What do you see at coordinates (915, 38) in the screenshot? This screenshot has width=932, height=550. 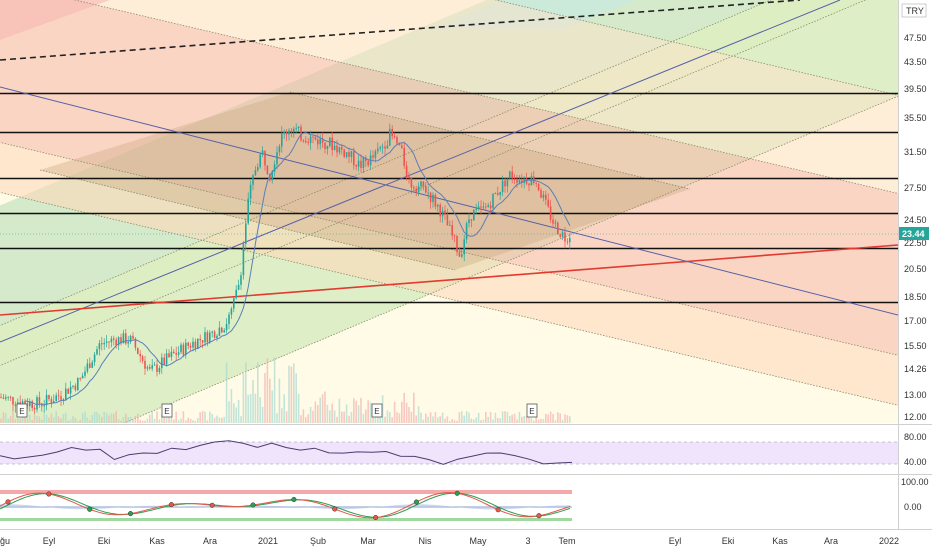 I see `price-axis-tick: 47.50` at bounding box center [915, 38].